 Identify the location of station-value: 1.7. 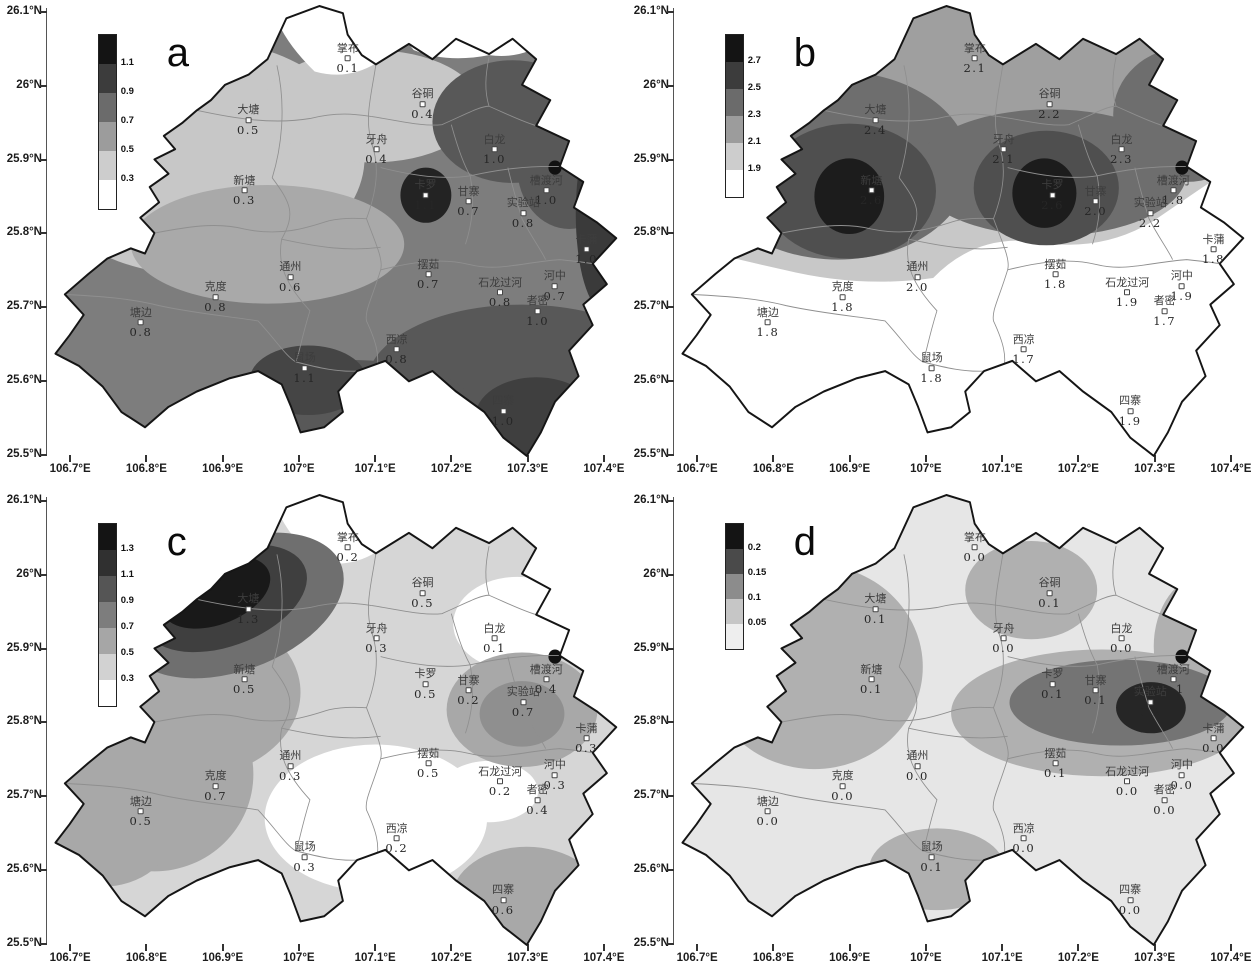
(1024, 359).